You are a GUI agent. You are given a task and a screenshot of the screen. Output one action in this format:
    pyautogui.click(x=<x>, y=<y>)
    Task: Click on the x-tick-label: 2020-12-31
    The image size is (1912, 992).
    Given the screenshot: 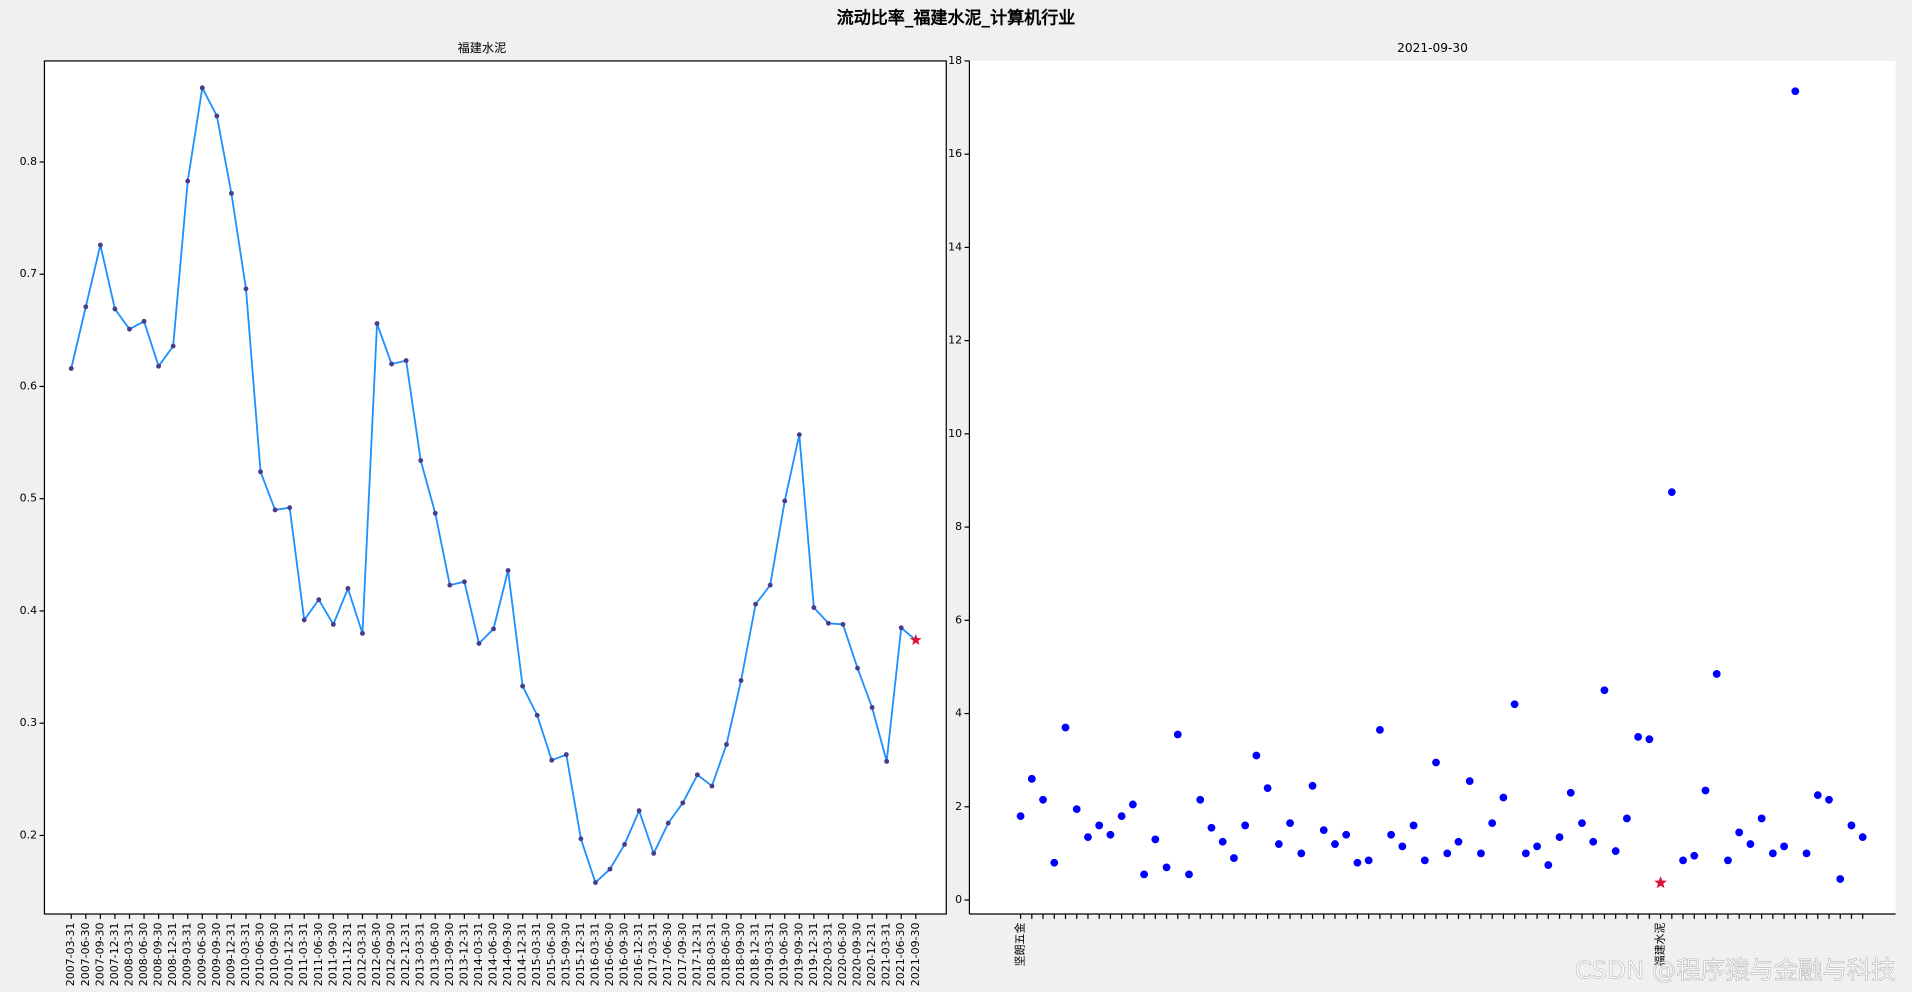 What is the action you would take?
    pyautogui.click(x=871, y=955)
    